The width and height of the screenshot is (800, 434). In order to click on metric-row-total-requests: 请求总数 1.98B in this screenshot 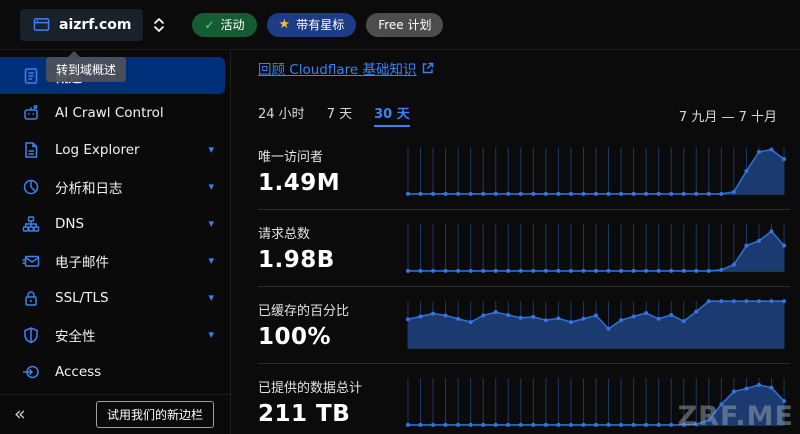, I will do `click(524, 248)`.